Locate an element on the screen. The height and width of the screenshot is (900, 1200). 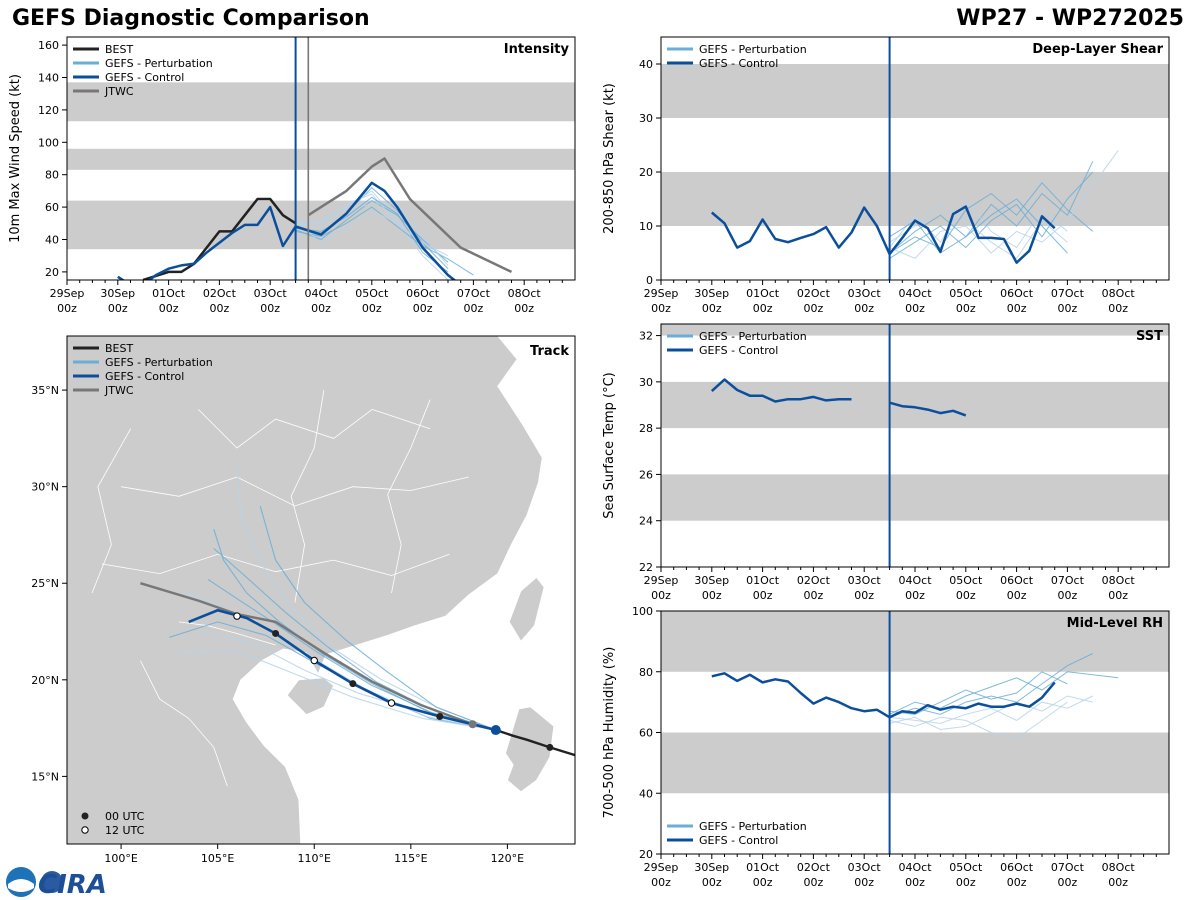
rh-xtick-label: 01Oct is located at coordinates (763, 867).